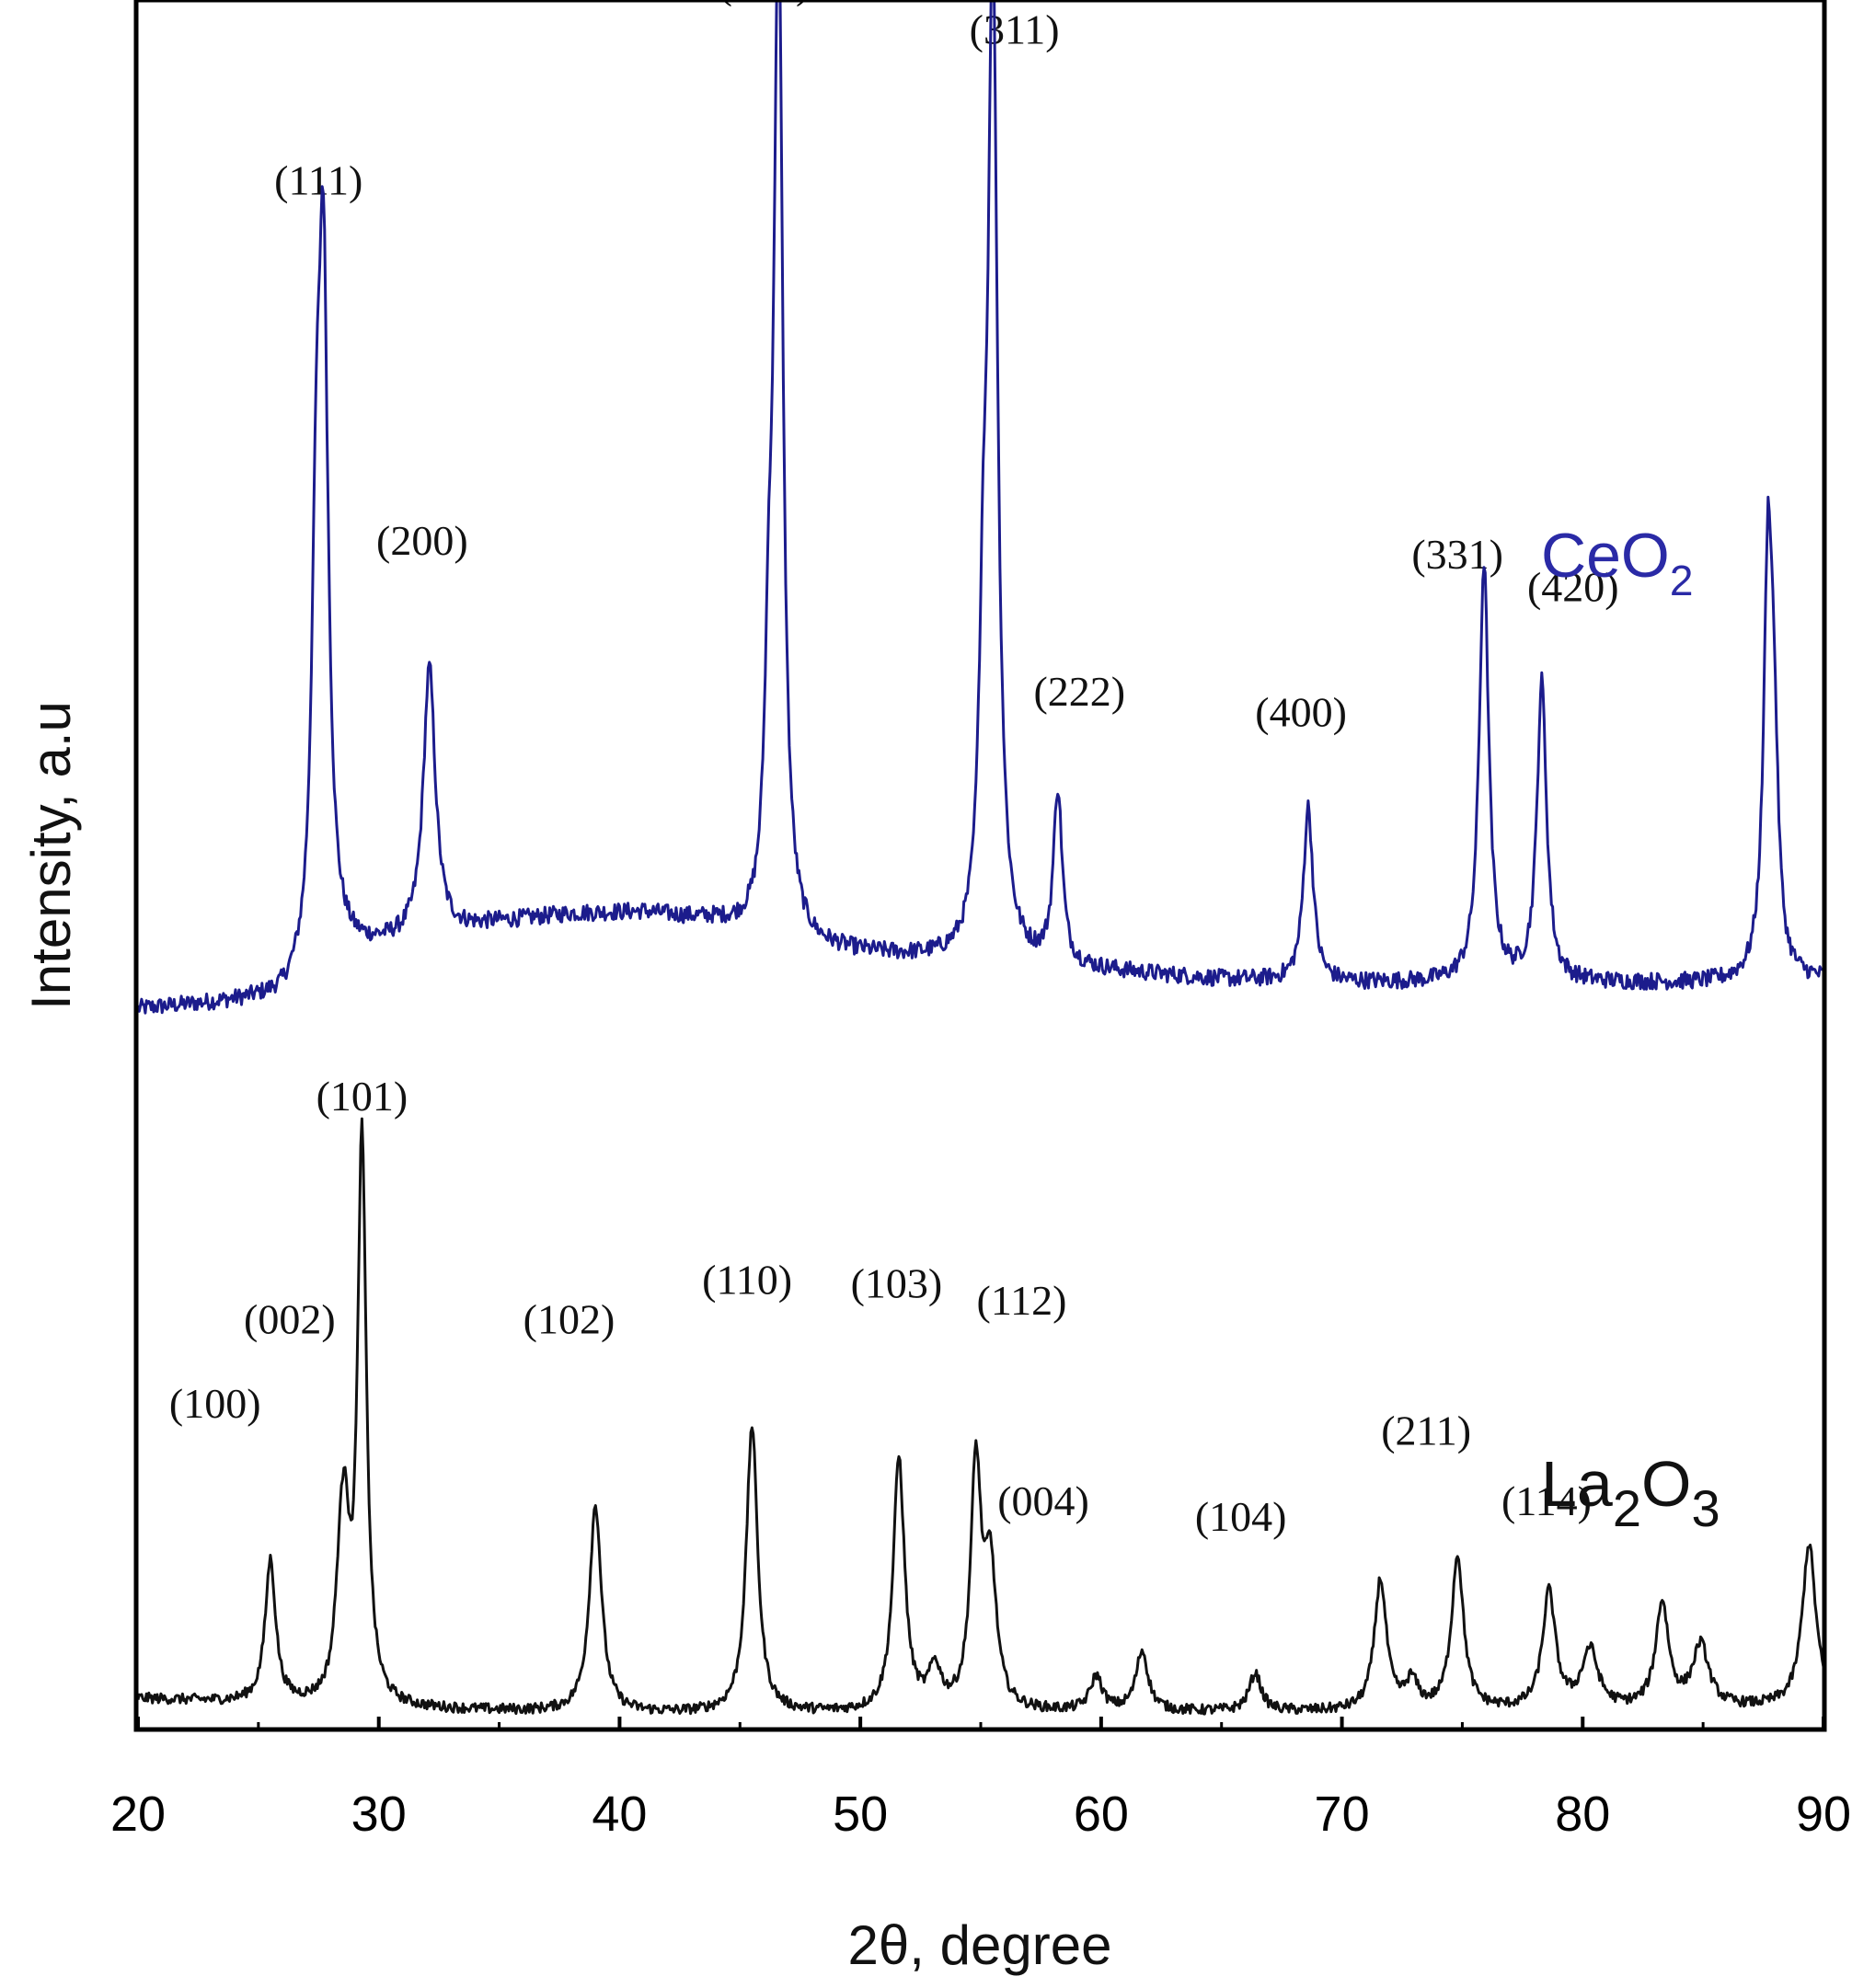  I want to click on x-tick-label-4: 60, so click(1101, 1814).